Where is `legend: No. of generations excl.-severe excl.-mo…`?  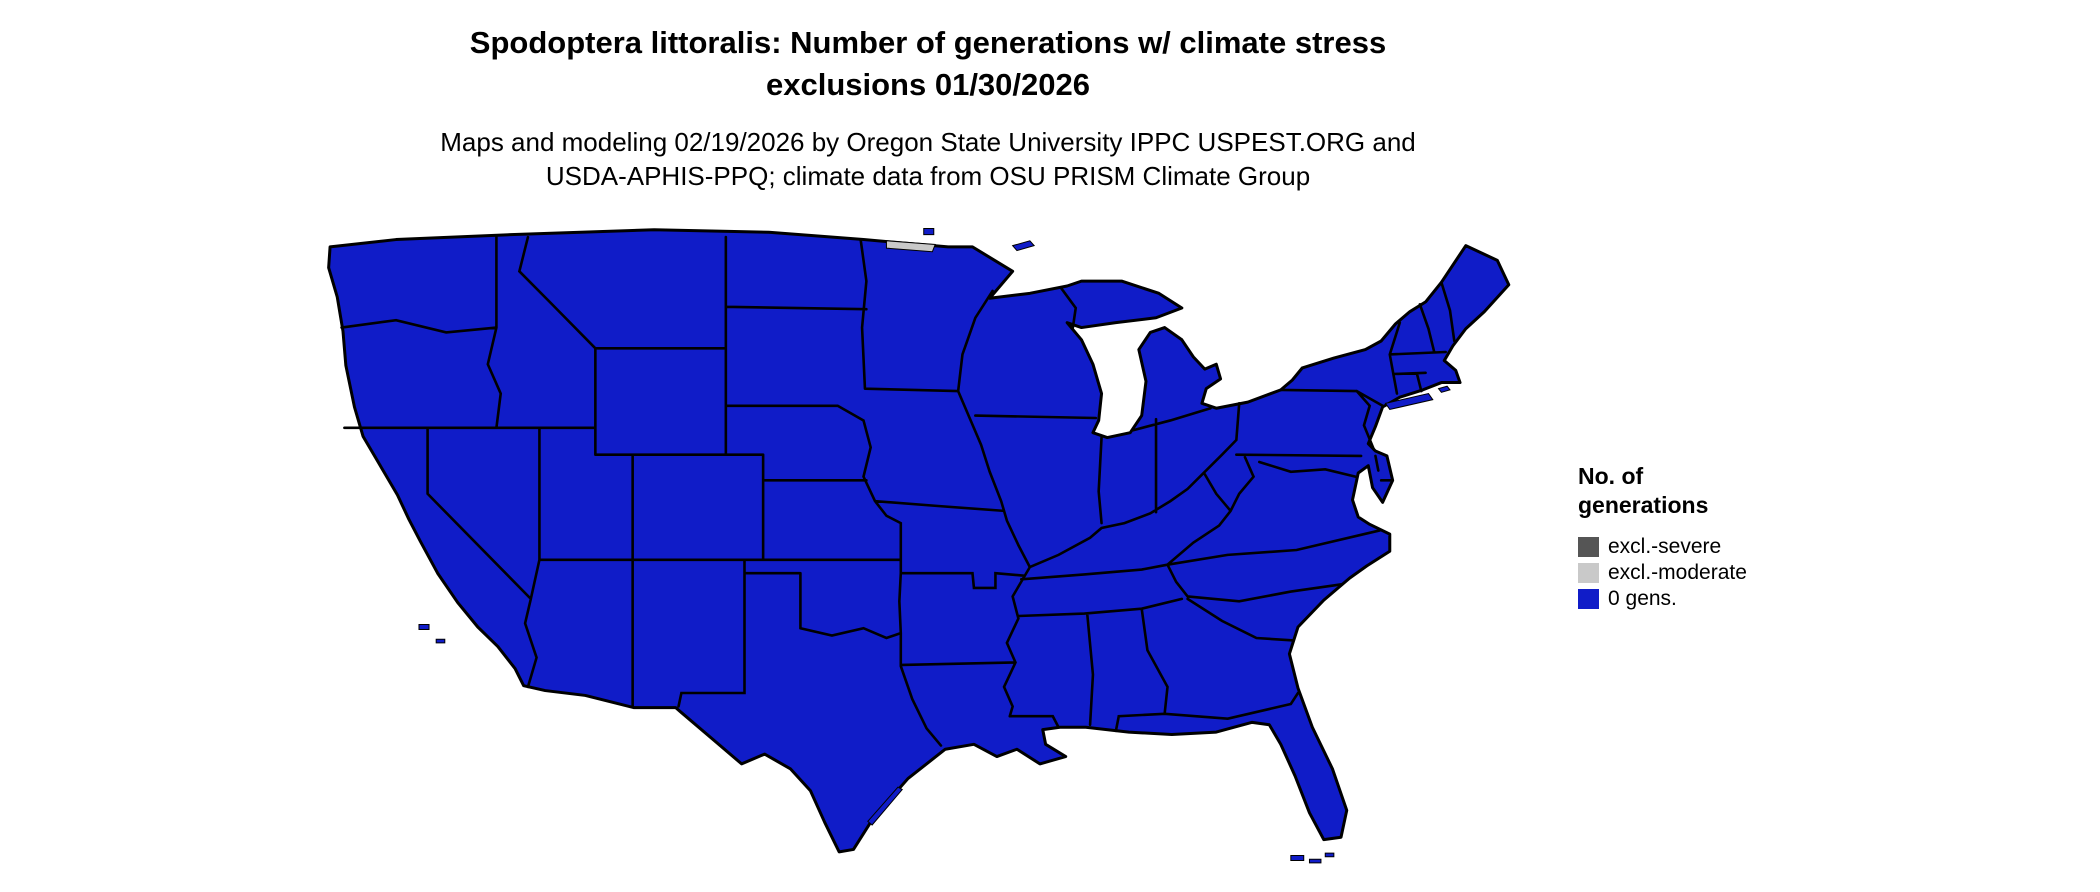
legend: No. of generations excl.-severe excl.-mo… is located at coordinates (1662, 537).